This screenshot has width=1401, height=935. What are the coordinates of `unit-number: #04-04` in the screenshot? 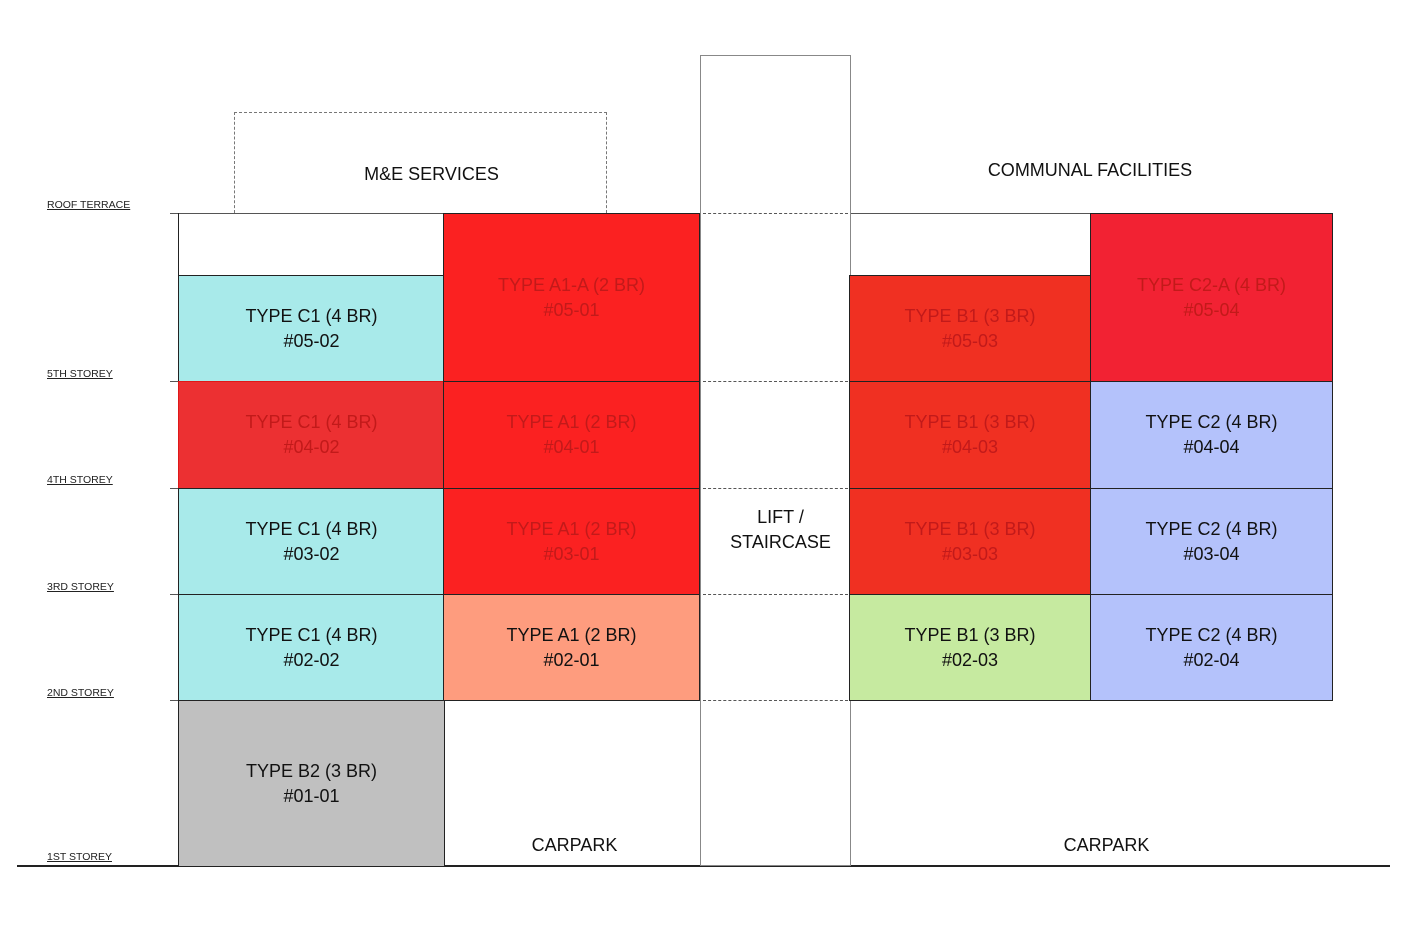 It's located at (1211, 447).